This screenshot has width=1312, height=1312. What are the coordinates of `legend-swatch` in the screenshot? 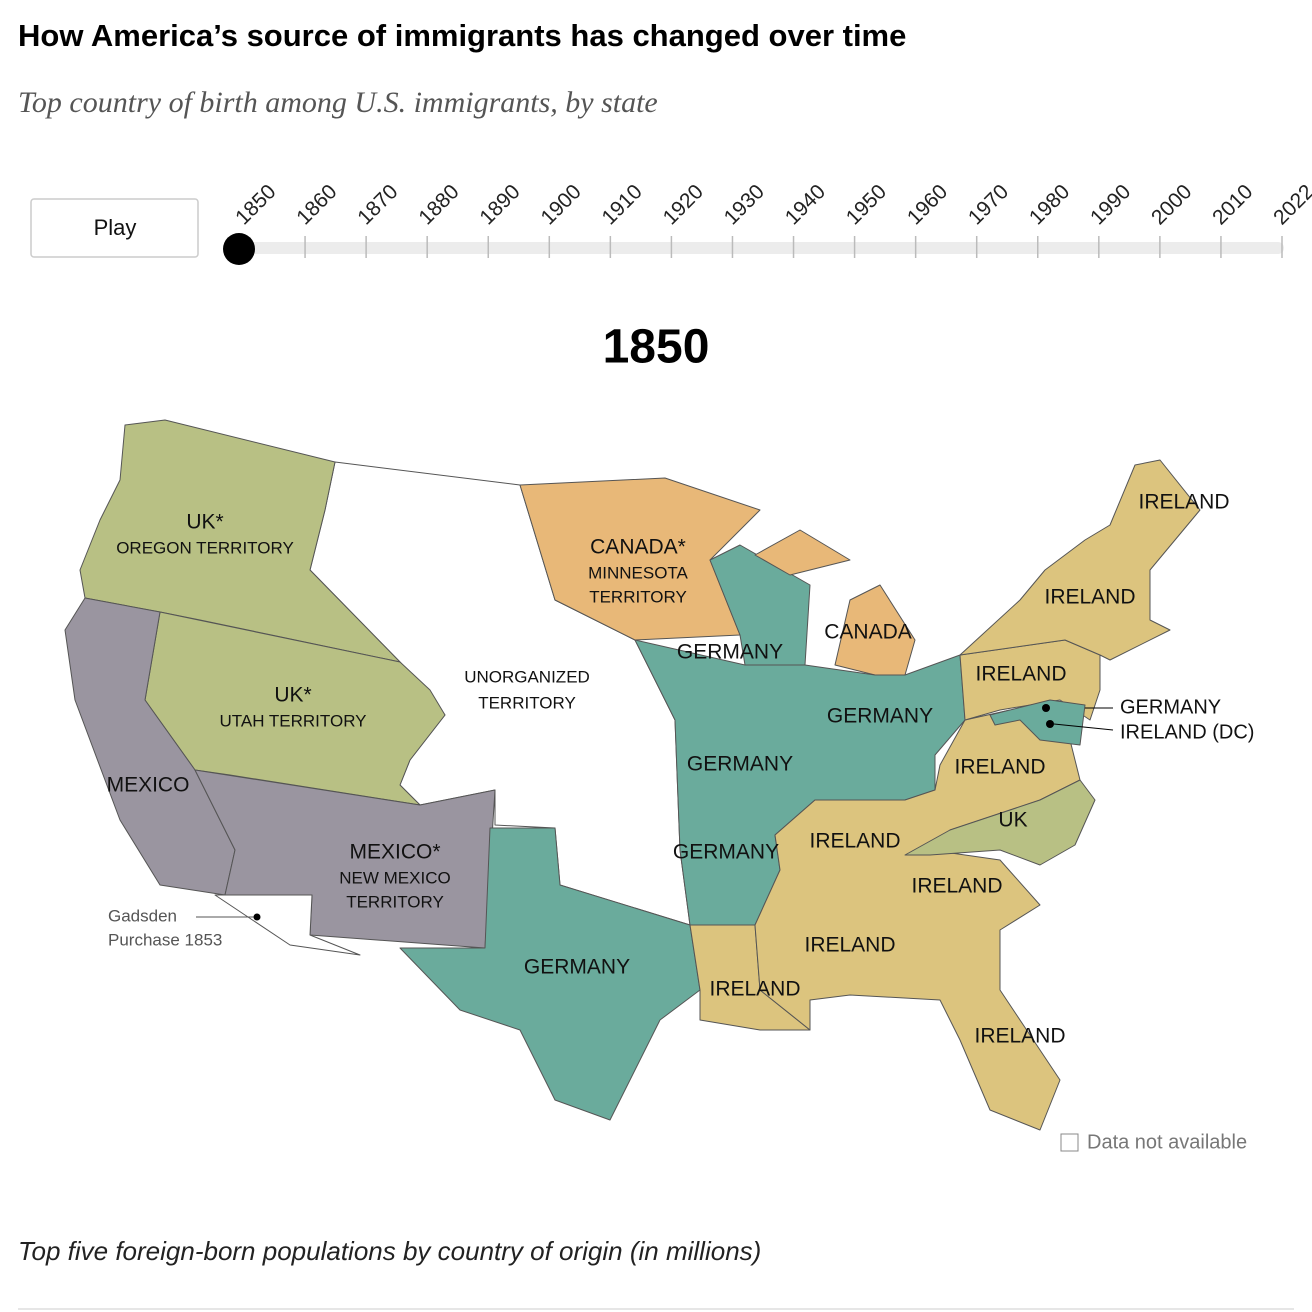 It's located at (1069, 1142).